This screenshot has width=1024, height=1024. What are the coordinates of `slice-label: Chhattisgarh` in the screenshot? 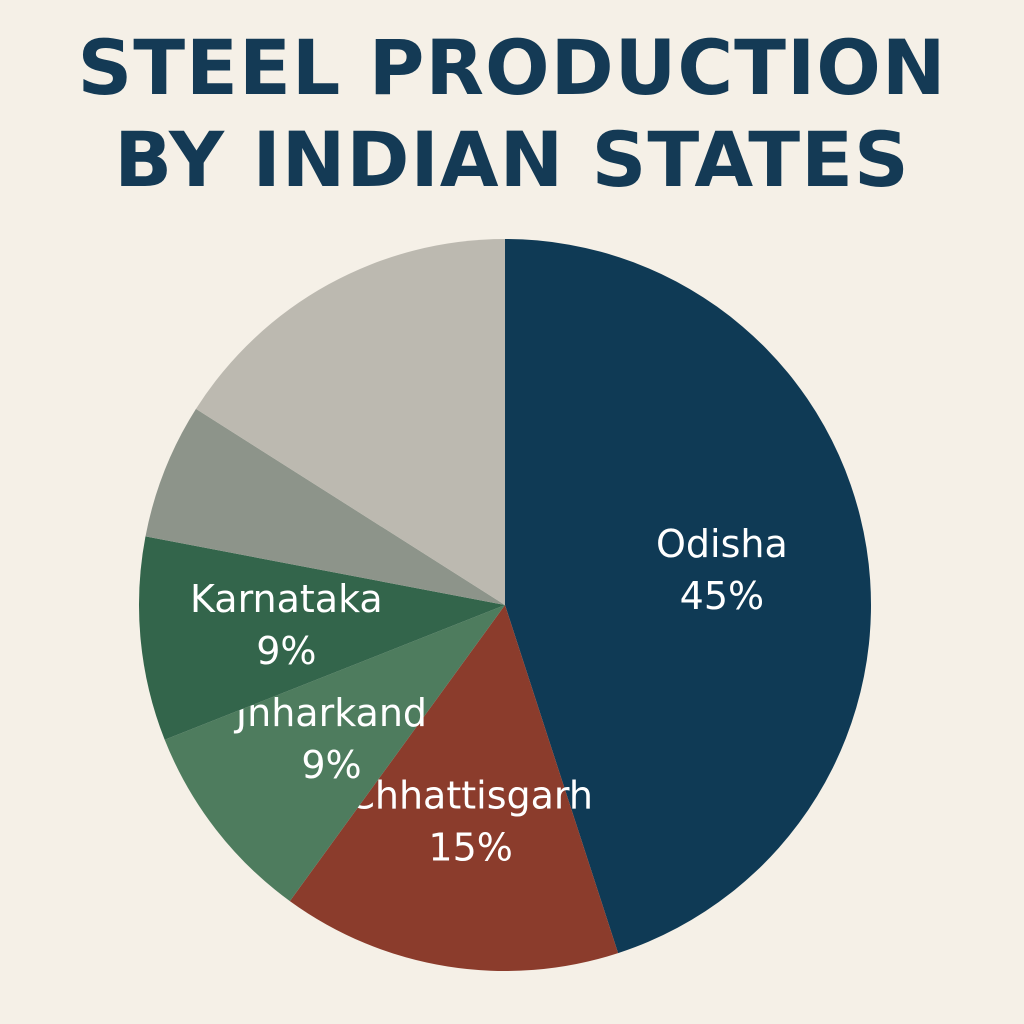 It's located at (470, 795).